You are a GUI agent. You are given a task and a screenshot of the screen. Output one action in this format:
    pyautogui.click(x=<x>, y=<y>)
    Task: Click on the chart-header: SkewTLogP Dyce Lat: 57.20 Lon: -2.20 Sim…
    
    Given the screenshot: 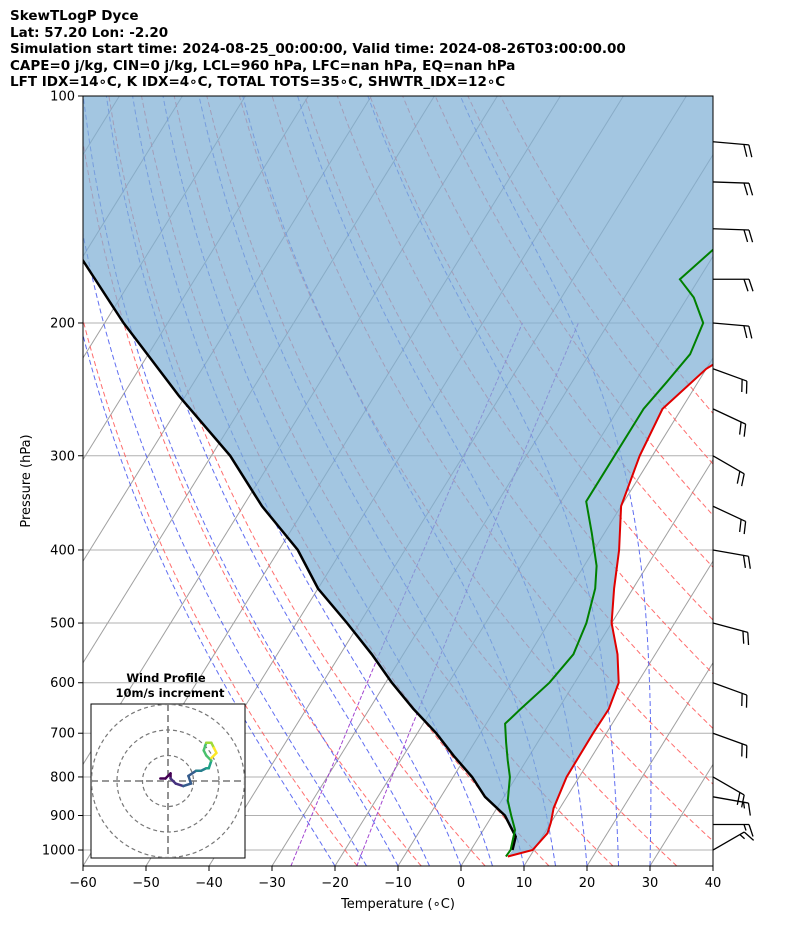 What is the action you would take?
    pyautogui.click(x=400, y=49)
    